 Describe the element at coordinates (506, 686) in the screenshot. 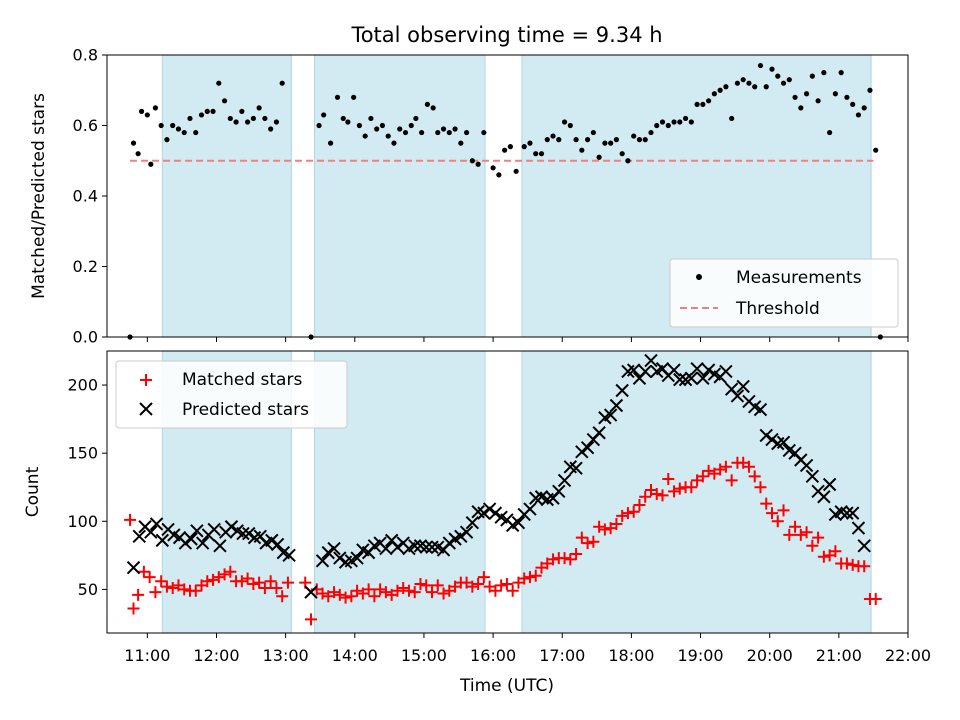

I see `x-axis-label: Time (UTC)` at that location.